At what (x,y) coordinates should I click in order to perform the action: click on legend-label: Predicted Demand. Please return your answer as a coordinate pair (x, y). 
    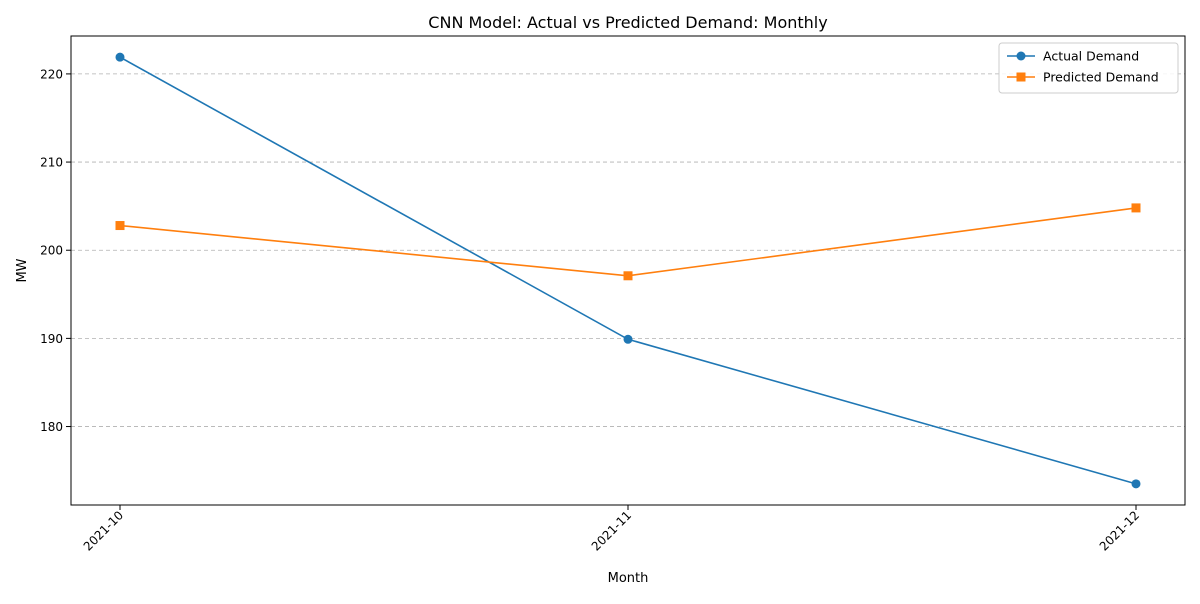
    Looking at the image, I should click on (1101, 77).